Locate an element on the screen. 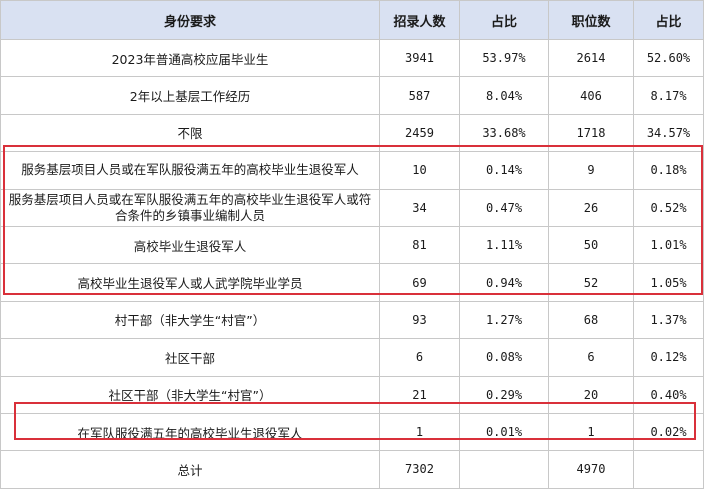 The image size is (704, 489). cell-positions-pct: 0.18% is located at coordinates (668, 170).